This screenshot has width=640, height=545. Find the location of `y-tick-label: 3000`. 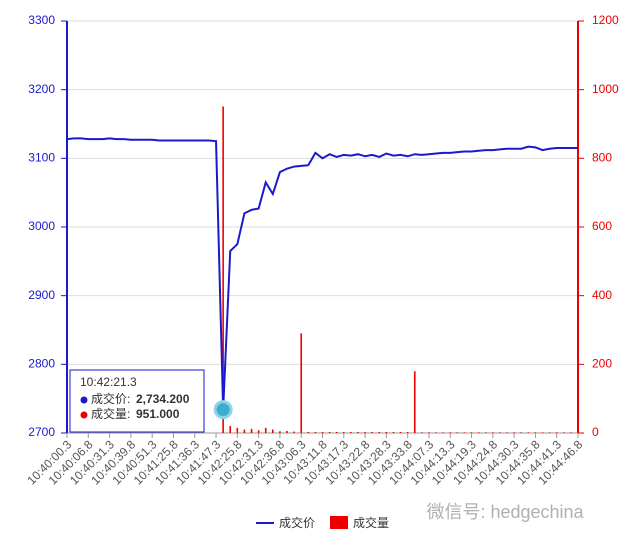

y-tick-label: 3000 is located at coordinates (41, 226).